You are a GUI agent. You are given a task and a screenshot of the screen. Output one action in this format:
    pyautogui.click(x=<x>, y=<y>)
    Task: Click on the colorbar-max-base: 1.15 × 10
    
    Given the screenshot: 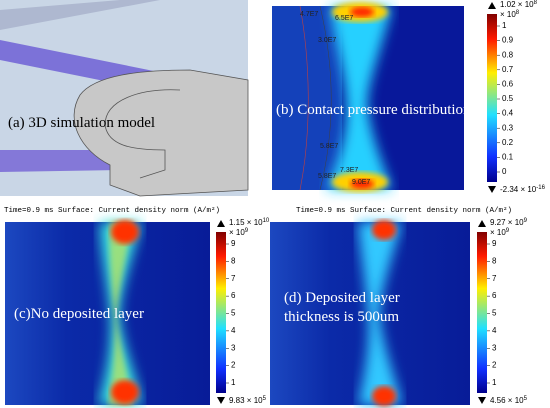 What is the action you would take?
    pyautogui.click(x=246, y=222)
    